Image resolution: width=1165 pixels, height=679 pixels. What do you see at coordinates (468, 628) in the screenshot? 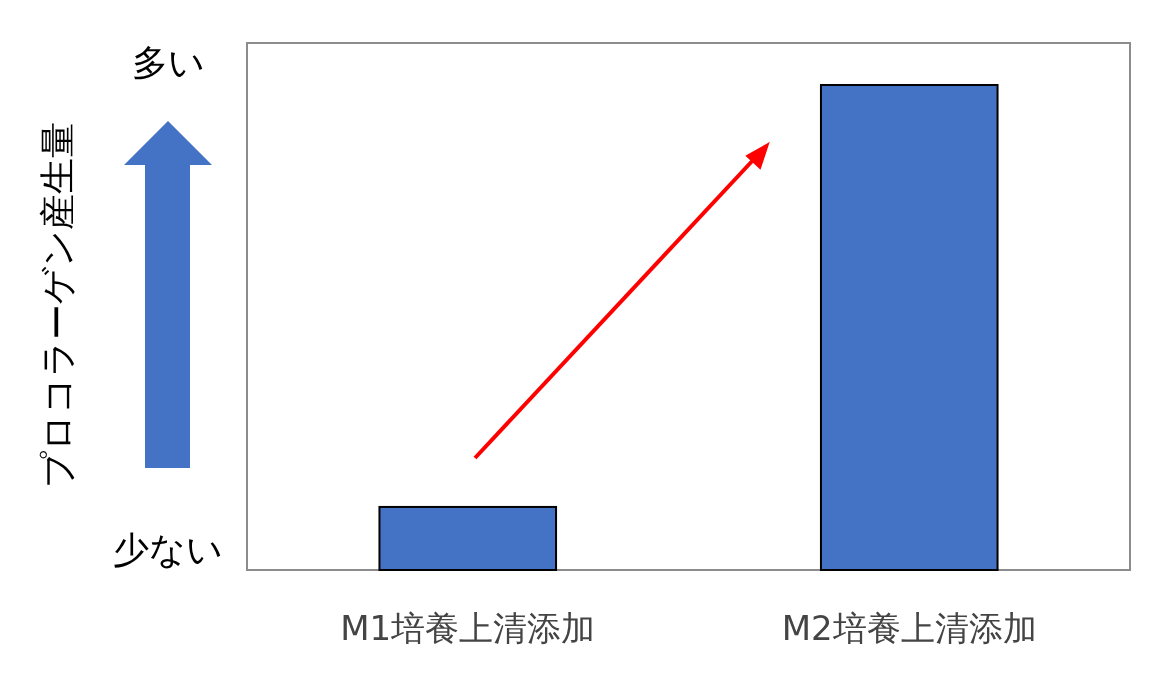
I see `x-tick-label: M1培養上清添加` at bounding box center [468, 628].